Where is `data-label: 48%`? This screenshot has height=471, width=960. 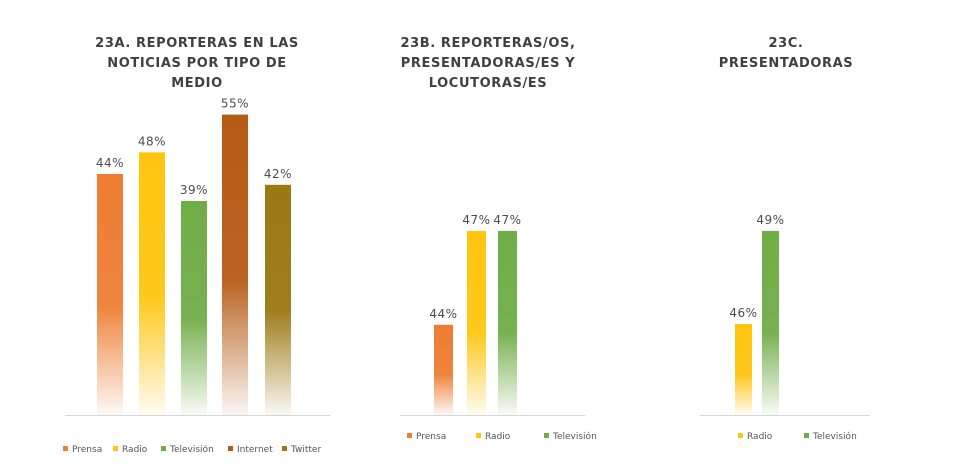
data-label: 48% is located at coordinates (152, 141).